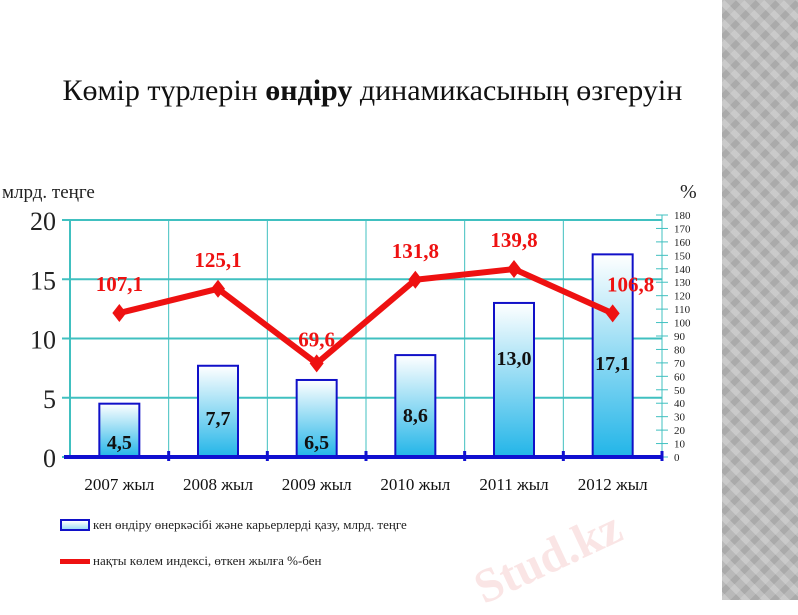 This screenshot has height=615, width=798. Describe the element at coordinates (680, 364) in the screenshot. I see `y2-tick-label: 70` at that location.